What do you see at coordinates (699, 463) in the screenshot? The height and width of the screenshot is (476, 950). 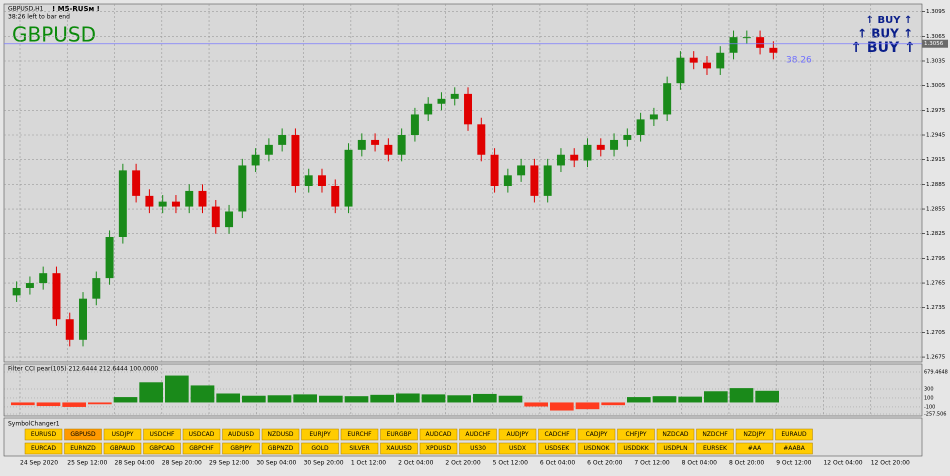 I see `x-tick-label: 8 Oct 04:00` at bounding box center [699, 463].